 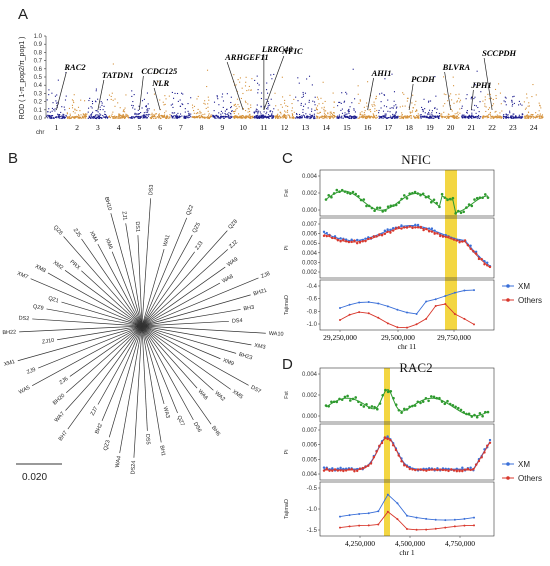 I want to click on tree-leaf-label: WA3, so click(x=166, y=412).